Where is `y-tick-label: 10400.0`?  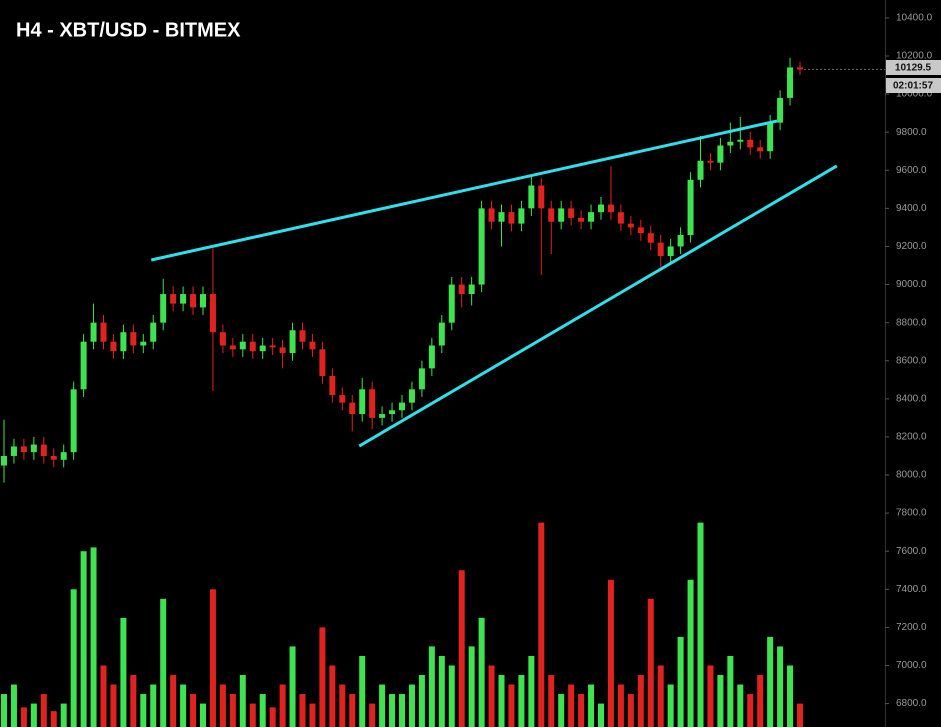
y-tick-label: 10400.0 is located at coordinates (914, 18).